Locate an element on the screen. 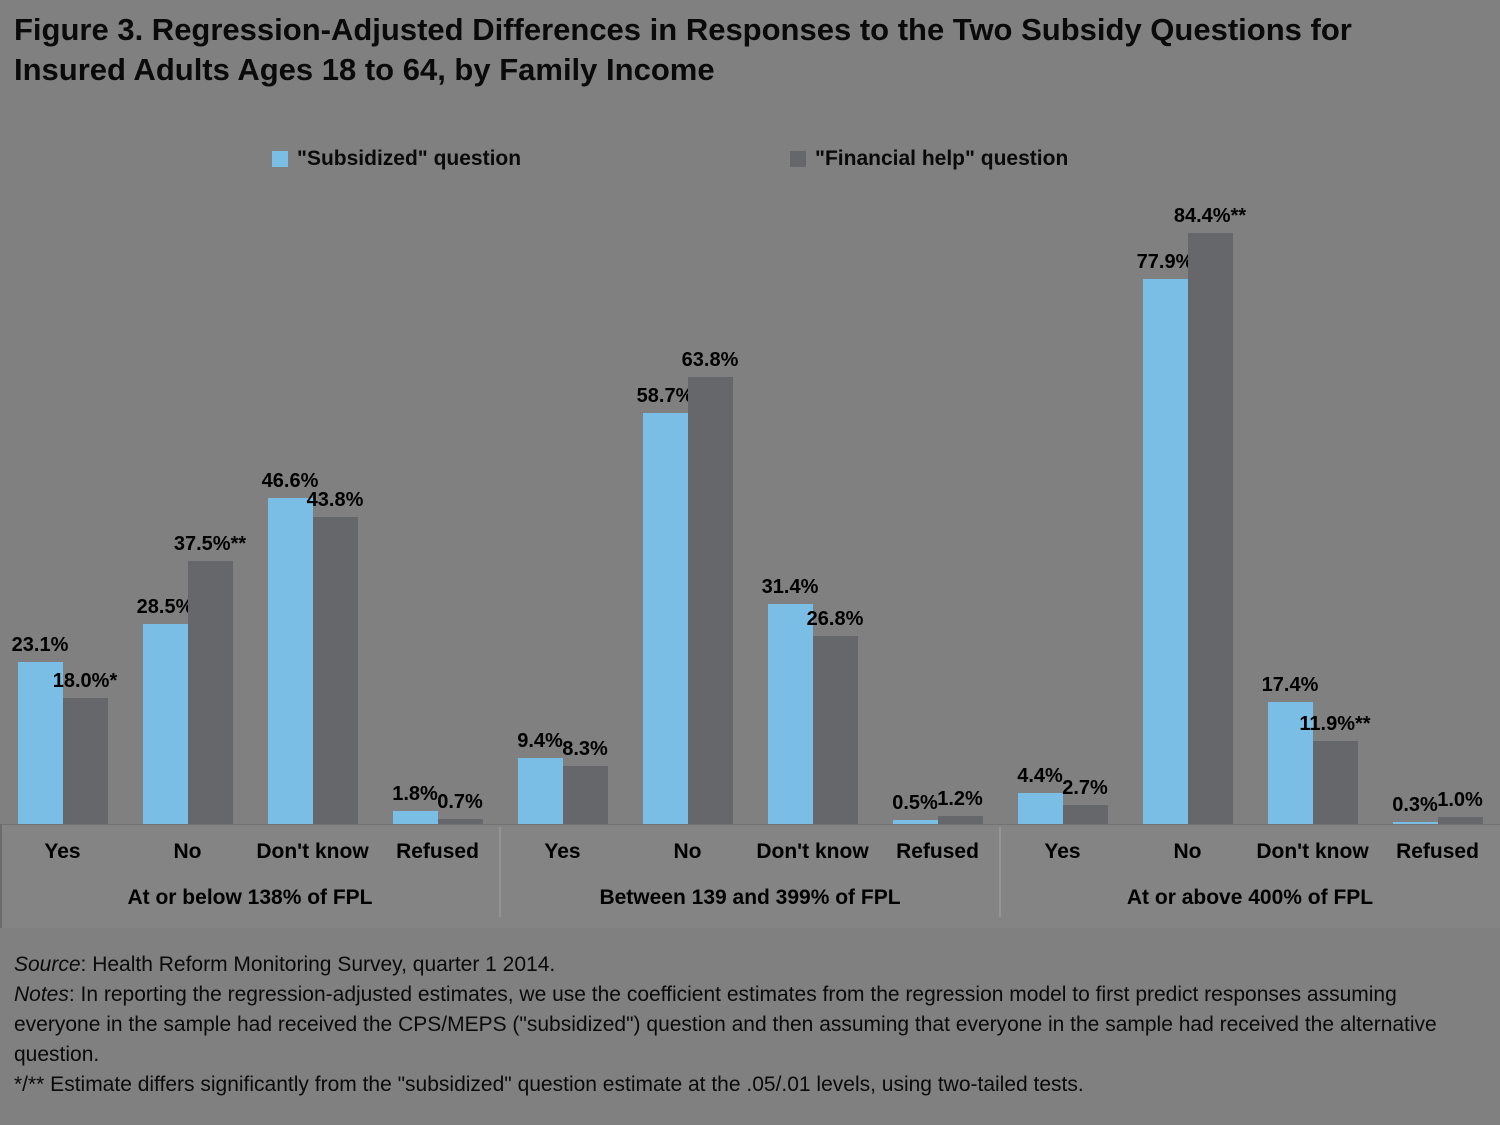 The height and width of the screenshot is (1125, 1500). bar-value-label: 17.4% is located at coordinates (1290, 685).